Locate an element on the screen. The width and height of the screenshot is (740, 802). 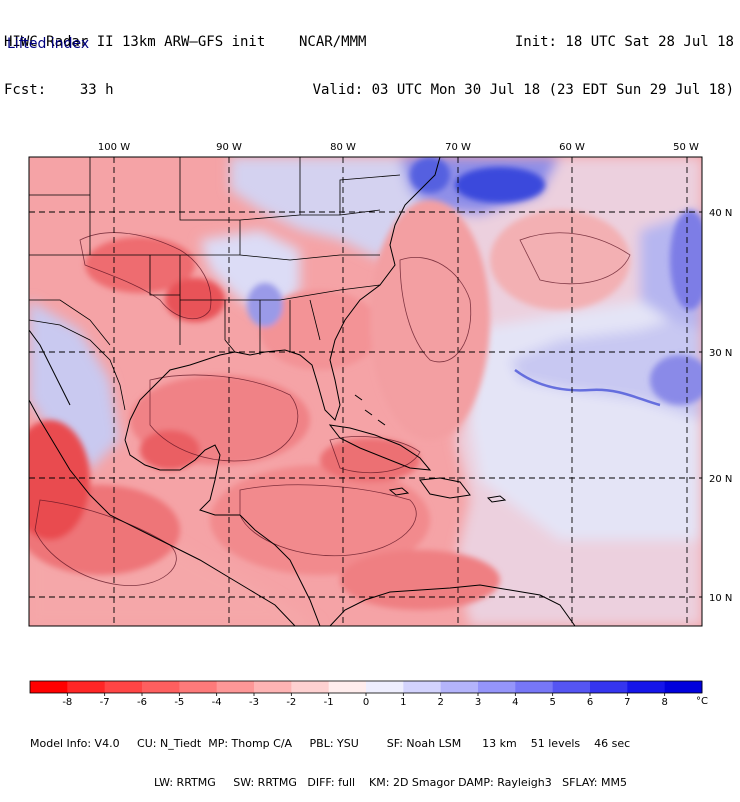
stable-core-gulf-maine is located at coordinates (500, 185).